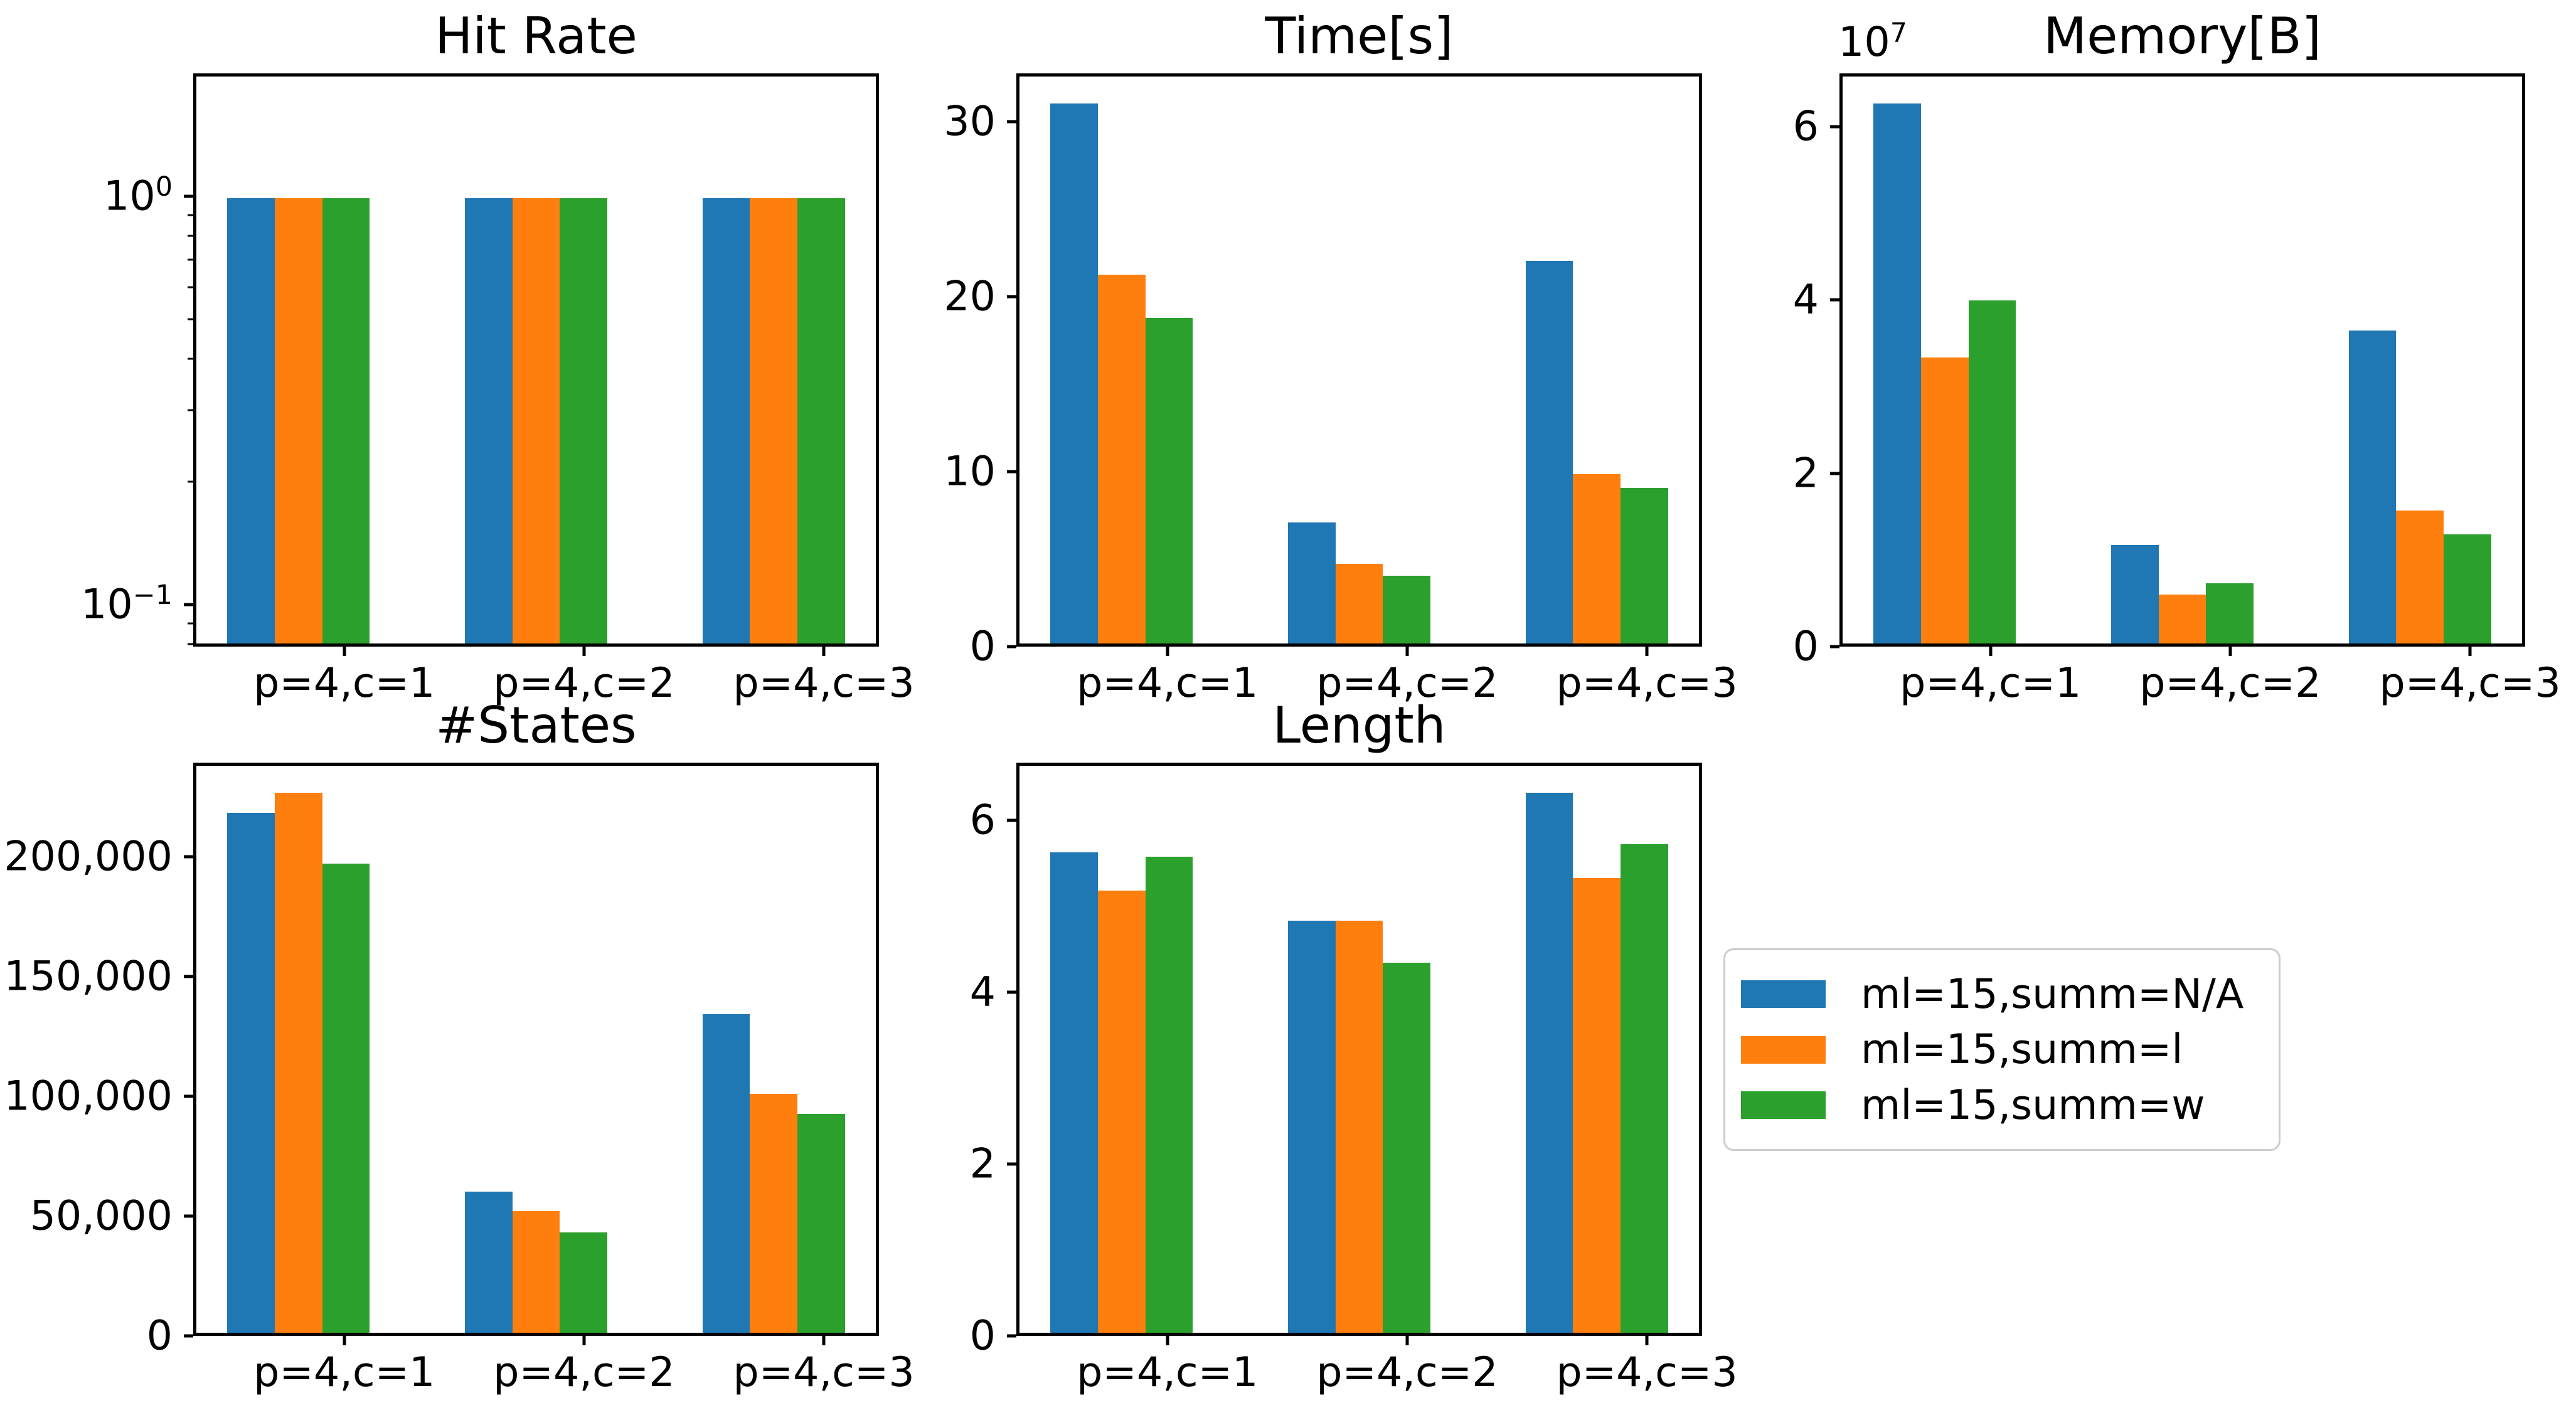 The image size is (2576, 1403). I want to click on subplot-memory: Memory[B] 107 0 2 4 6 p=4,c=1 p=4,c=2 p=4,c=3, so click(2177, 359).